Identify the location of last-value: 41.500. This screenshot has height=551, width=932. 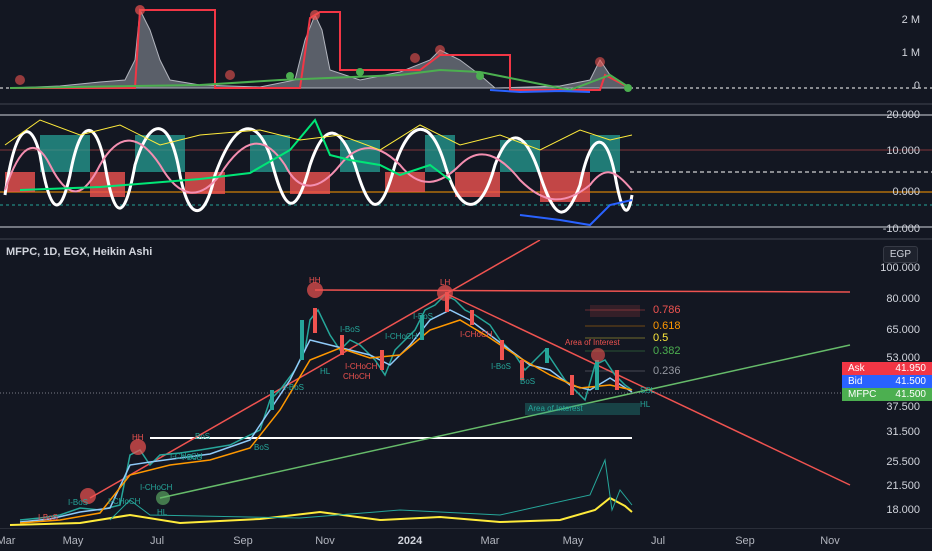
(910, 394).